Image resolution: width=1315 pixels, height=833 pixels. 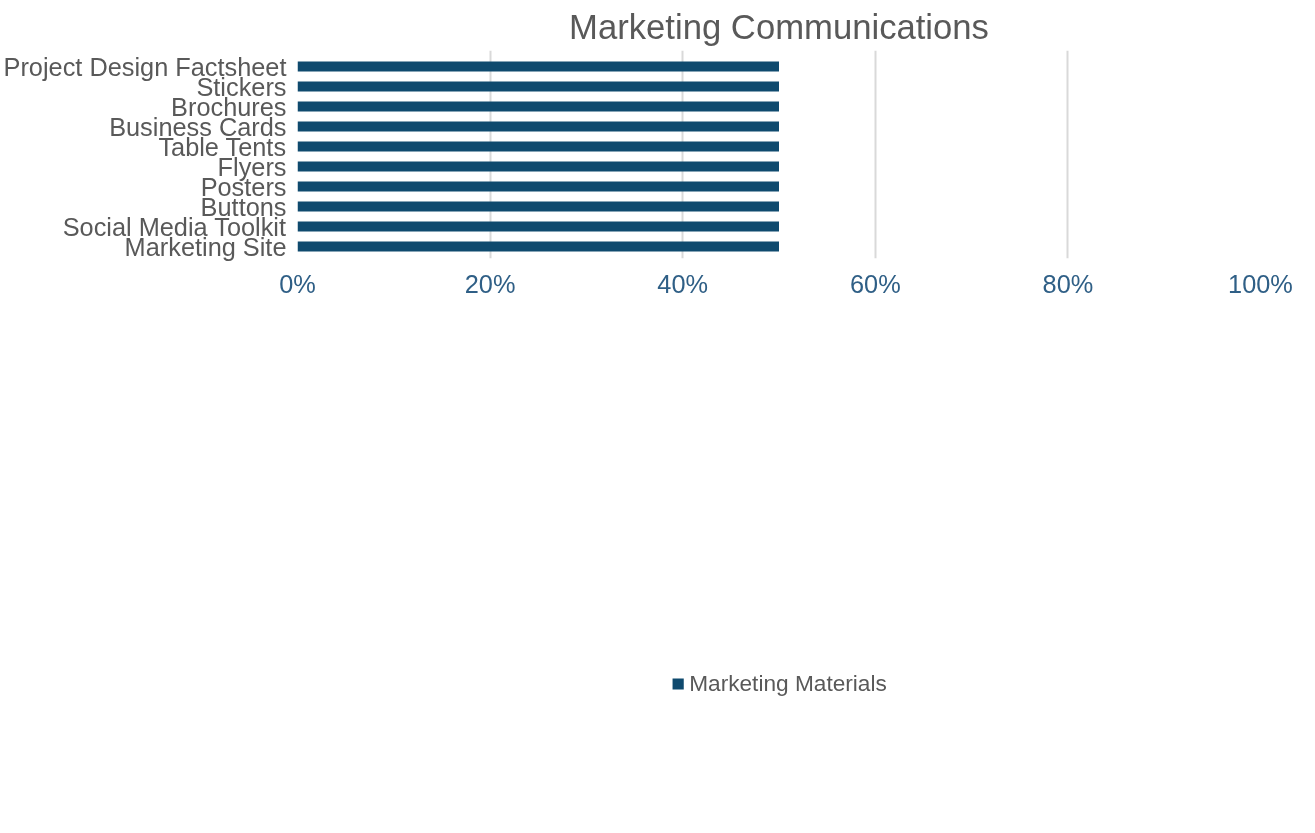 I want to click on x-tick-label: 0%, so click(x=297, y=283).